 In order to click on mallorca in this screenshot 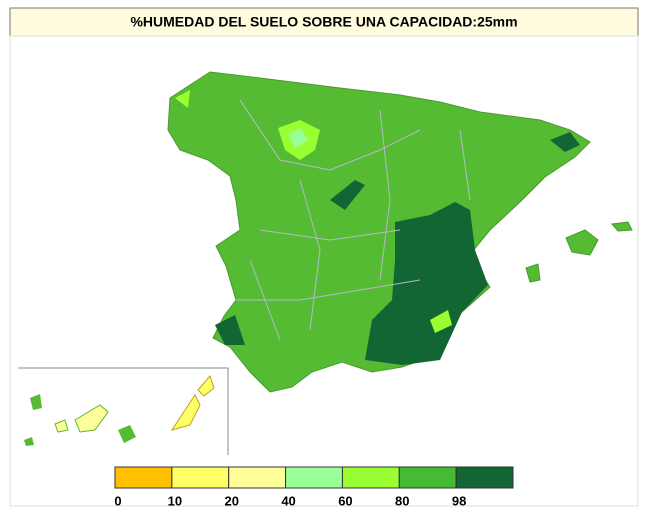, I will do `click(582, 242)`.